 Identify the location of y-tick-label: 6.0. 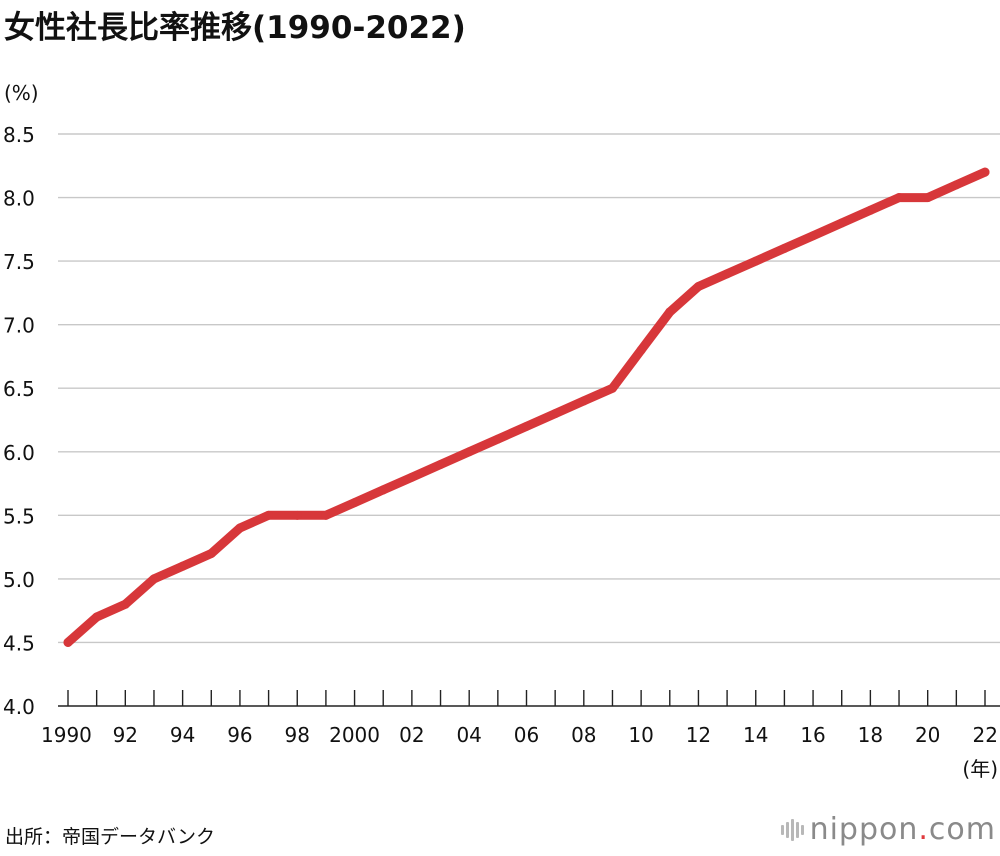
(19, 453).